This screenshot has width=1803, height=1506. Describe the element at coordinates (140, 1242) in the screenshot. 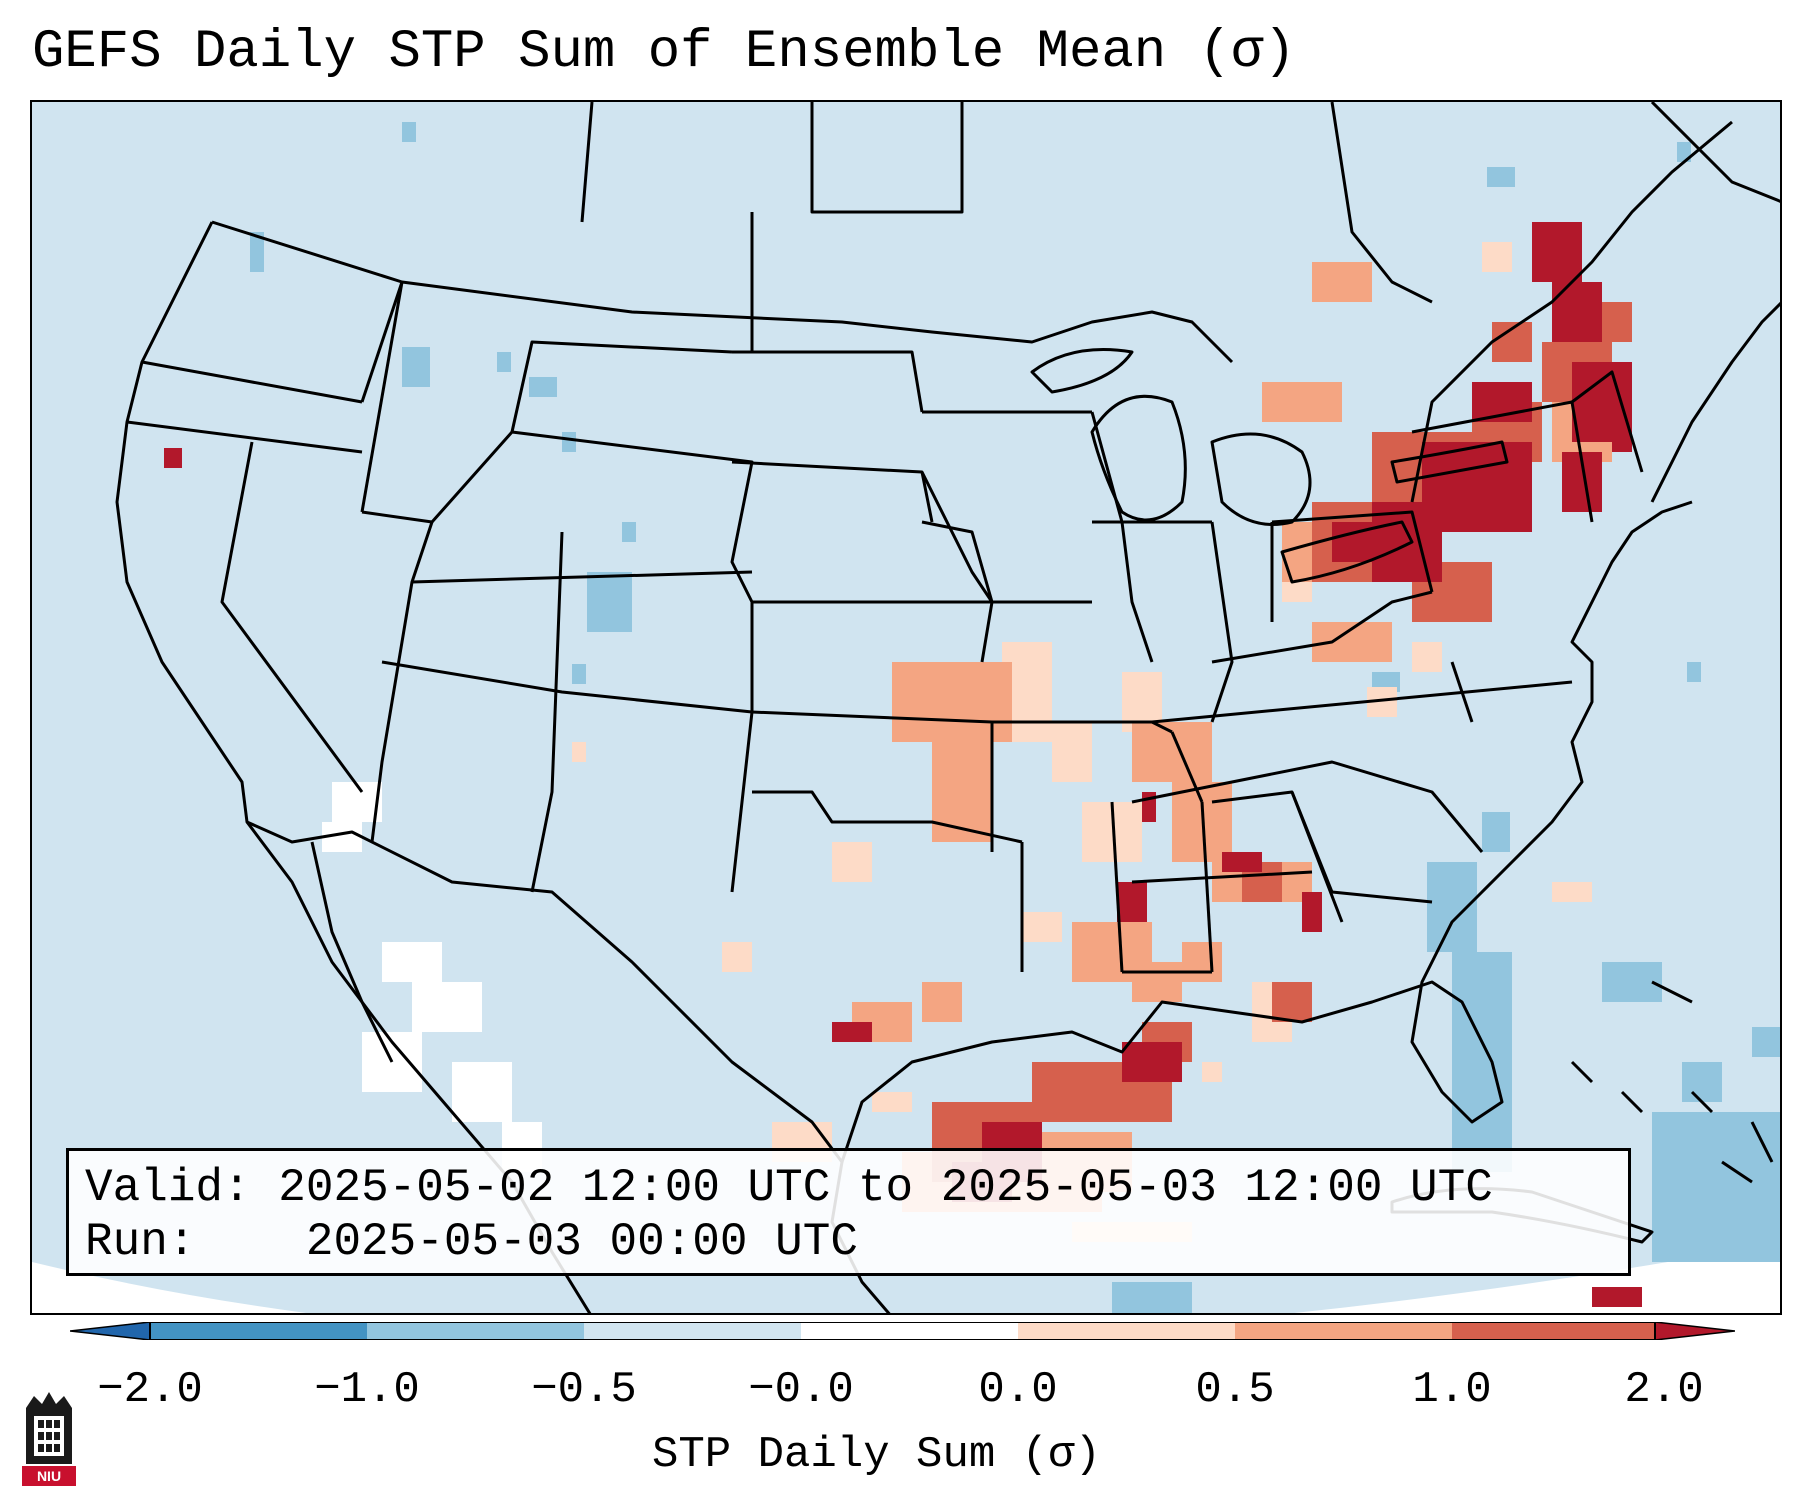

I see `run-label: Run:` at that location.